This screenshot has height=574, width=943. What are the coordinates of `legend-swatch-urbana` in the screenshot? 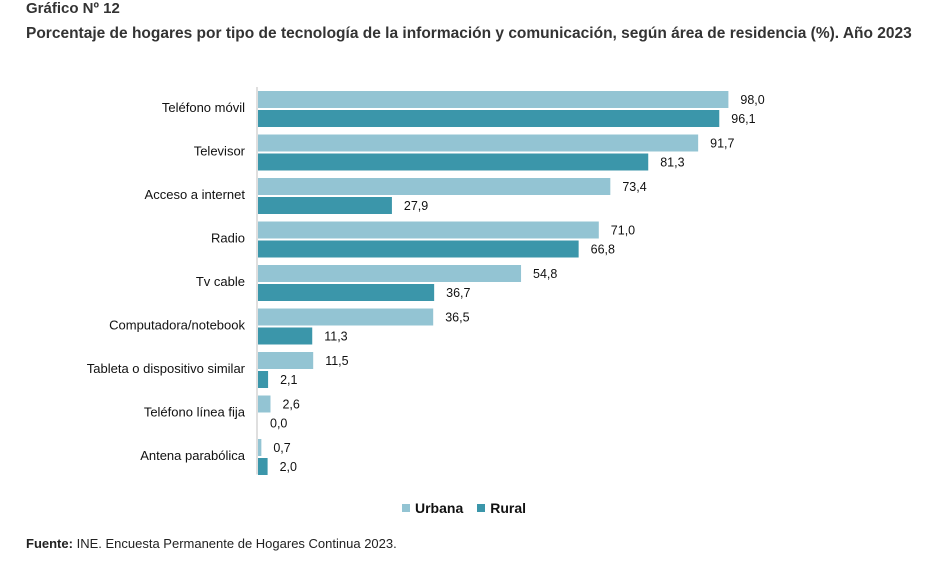 It's located at (406, 508).